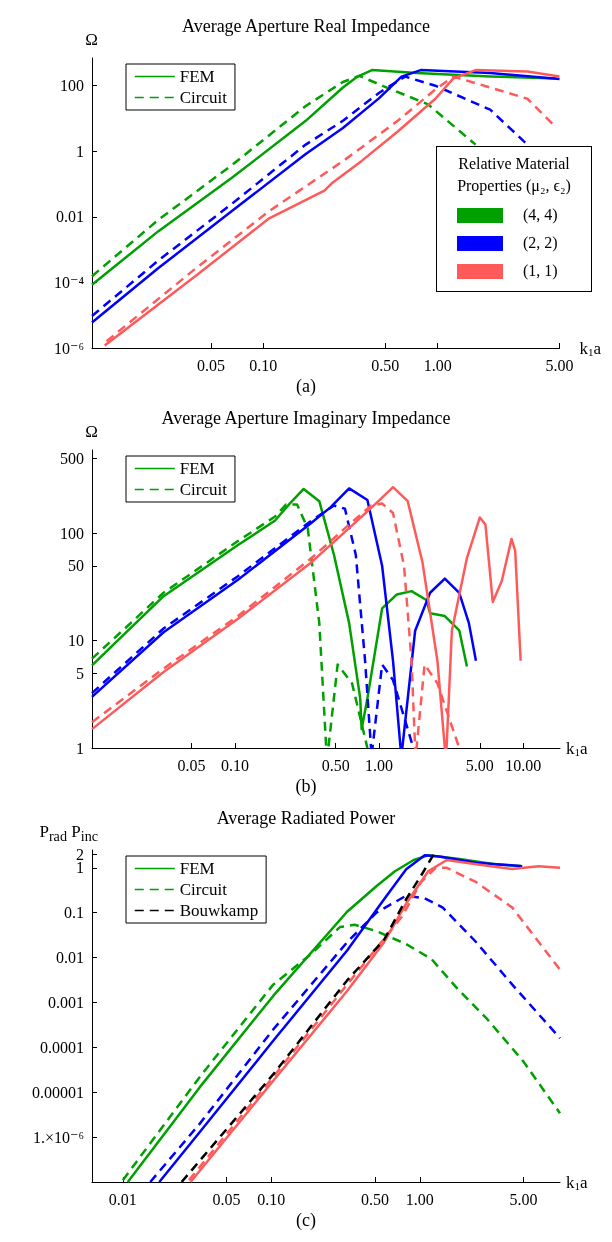 The width and height of the screenshot is (612, 1242). I want to click on legend-label: Bouwkamp, so click(219, 910).